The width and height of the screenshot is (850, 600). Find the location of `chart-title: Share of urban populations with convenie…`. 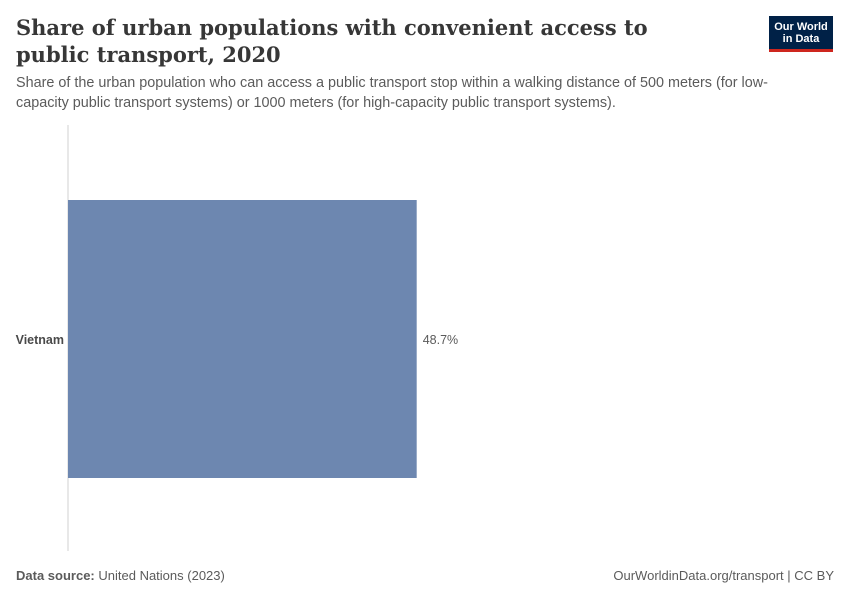

chart-title: Share of urban populations with convenie… is located at coordinates (332, 41).